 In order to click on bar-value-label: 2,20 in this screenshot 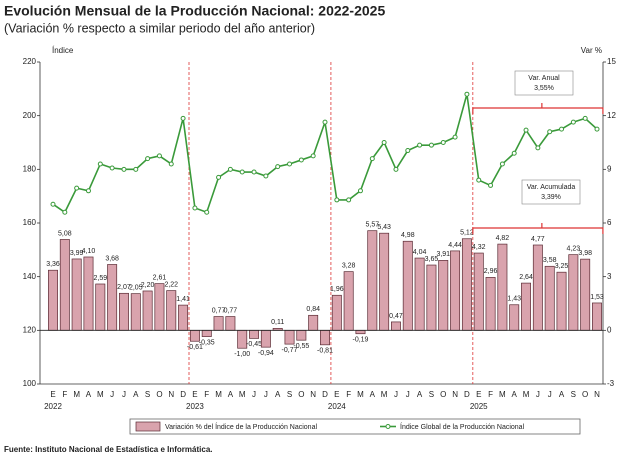, I will do `click(148, 285)`.